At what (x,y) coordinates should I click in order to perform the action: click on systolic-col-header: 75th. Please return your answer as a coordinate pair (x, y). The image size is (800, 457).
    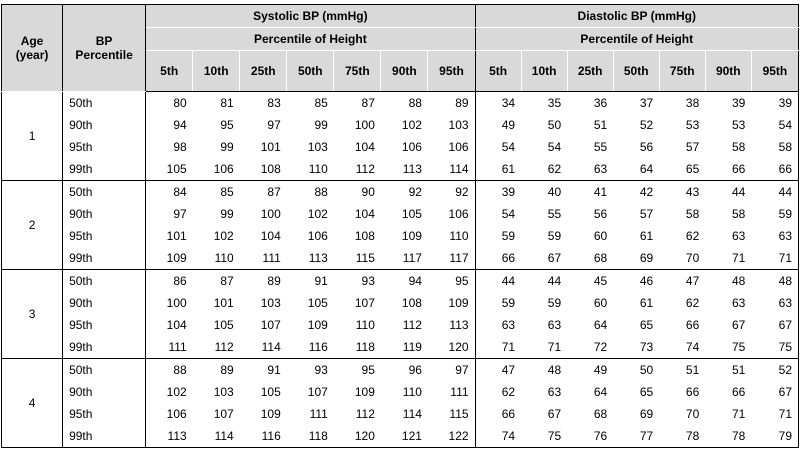
    Looking at the image, I should click on (357, 71).